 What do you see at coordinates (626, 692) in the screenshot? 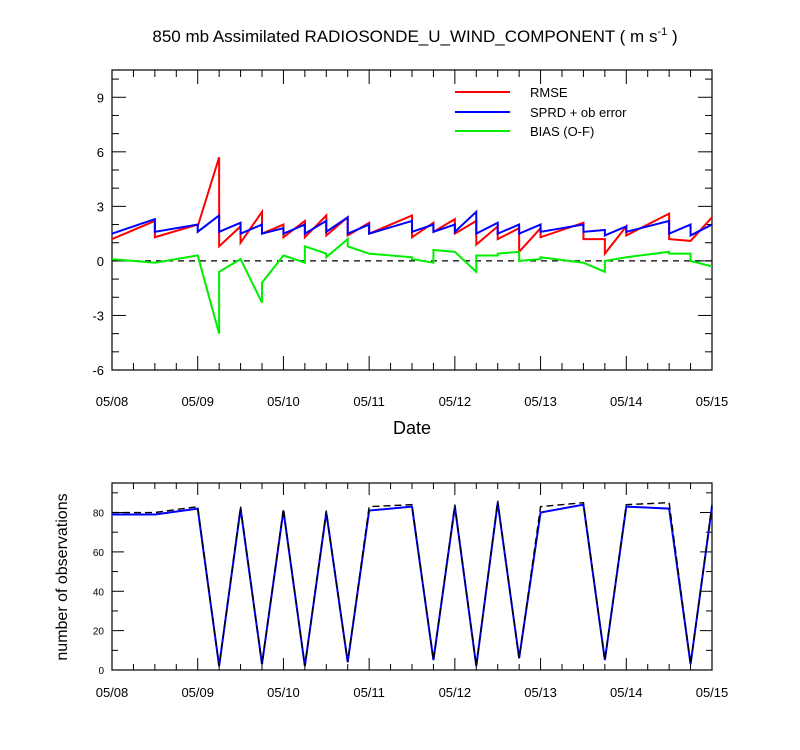
I see `x-tick-label-1-6: 05/14` at bounding box center [626, 692].